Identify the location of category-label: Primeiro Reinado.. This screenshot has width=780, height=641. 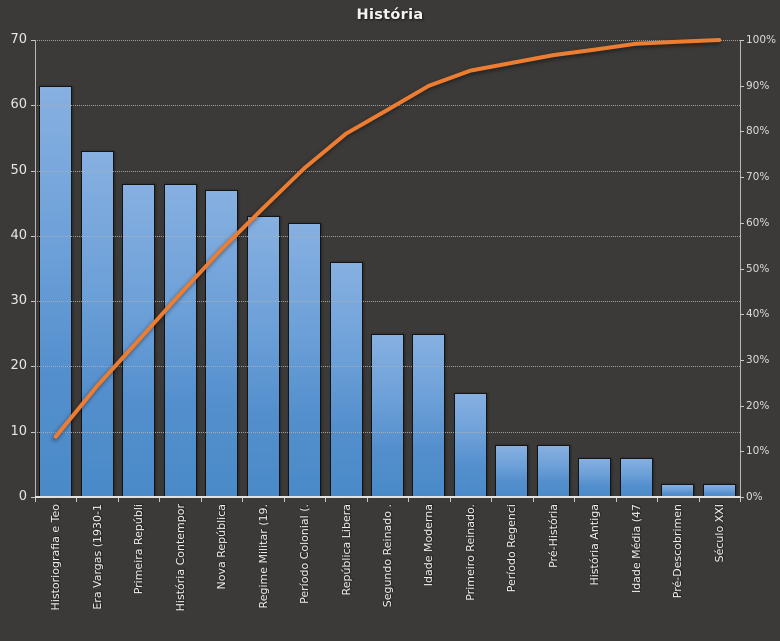
(470, 552).